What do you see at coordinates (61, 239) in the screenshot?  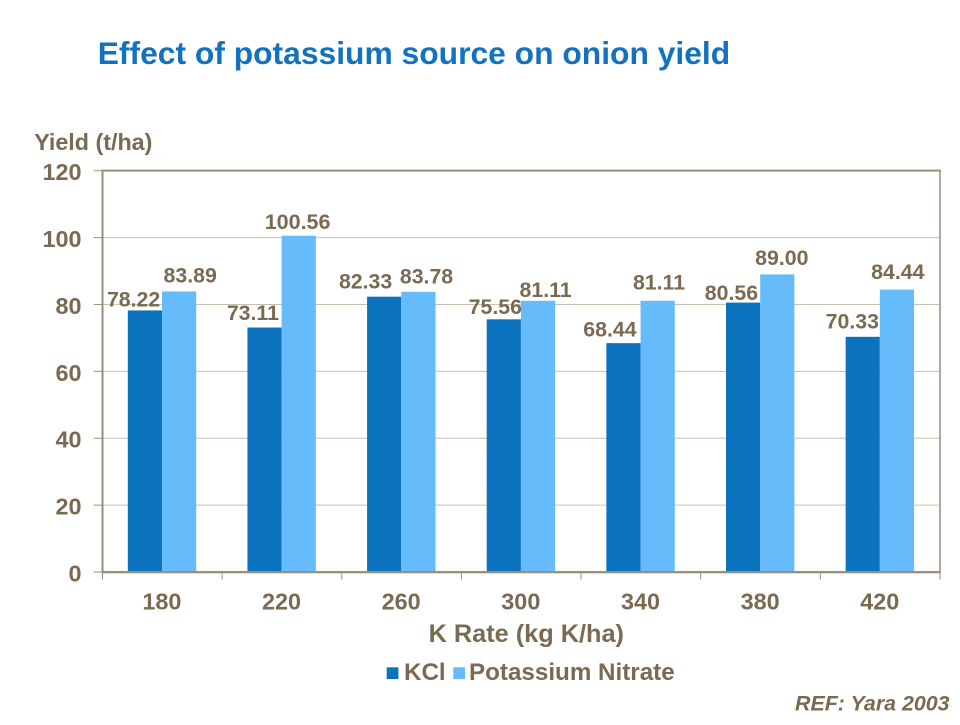 I see `svg-text: 100` at bounding box center [61, 239].